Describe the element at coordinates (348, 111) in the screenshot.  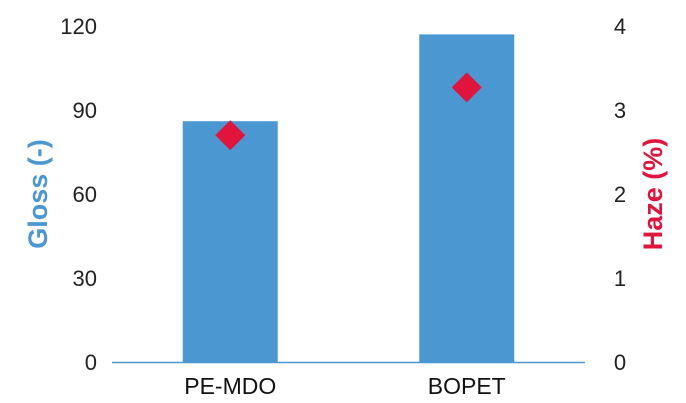
I see `markers-layer` at that location.